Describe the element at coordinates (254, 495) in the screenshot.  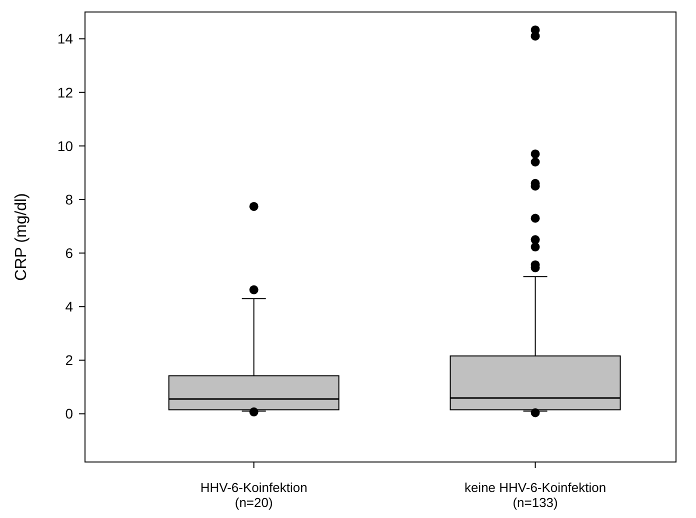
I see `x-tick-label: HHV-6-Koinfektion (n=20)` at that location.